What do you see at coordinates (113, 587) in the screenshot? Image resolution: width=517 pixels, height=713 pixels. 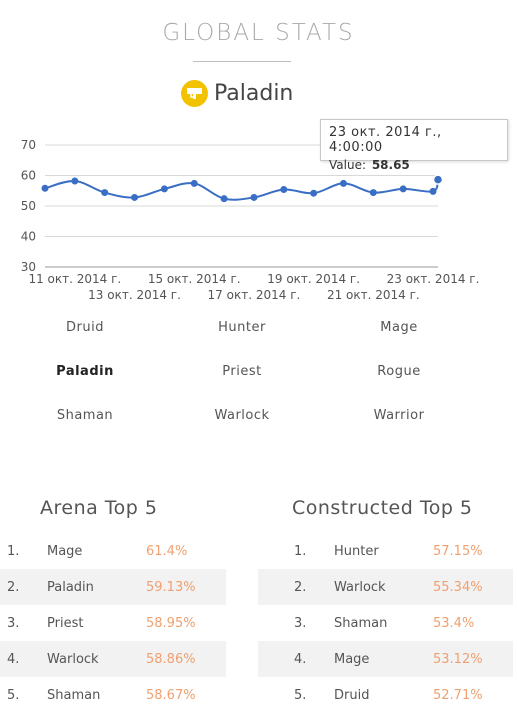 I see `table-row: 2. Paladin 59.13%` at bounding box center [113, 587].